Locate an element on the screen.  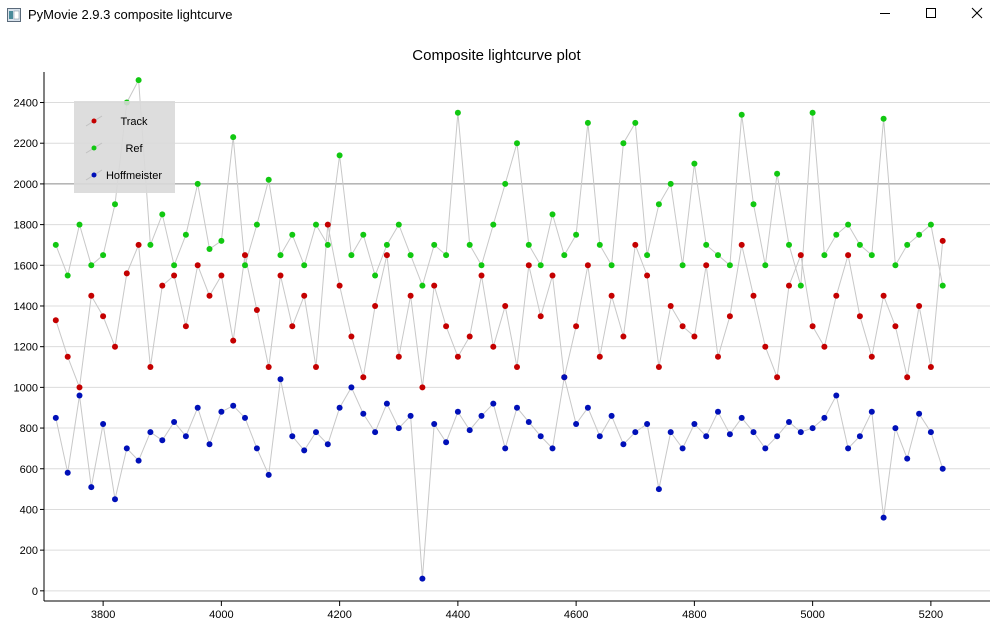
y-tick-label: 800 is located at coordinates (29, 429).